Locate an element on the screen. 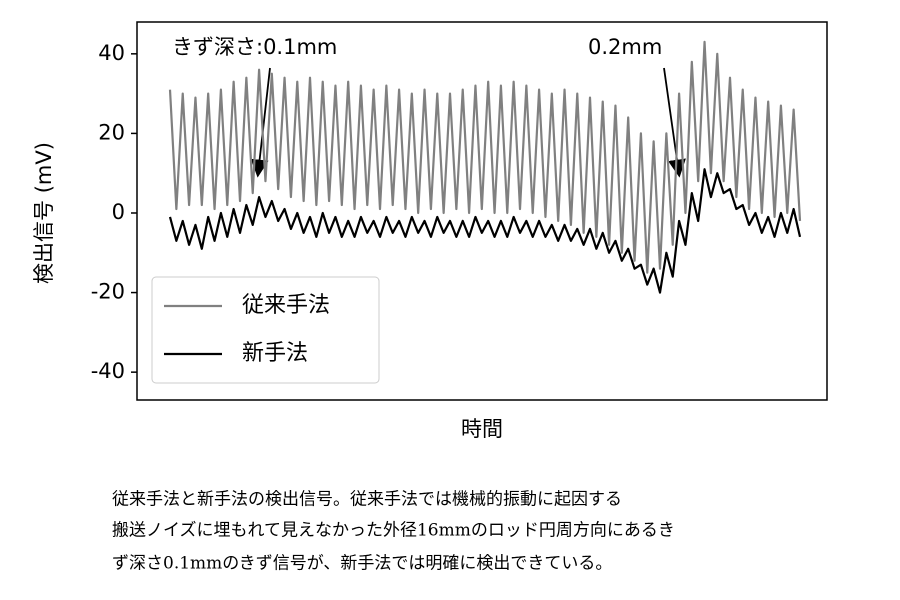 The image size is (900, 600). series-line is located at coordinates (485, 231).